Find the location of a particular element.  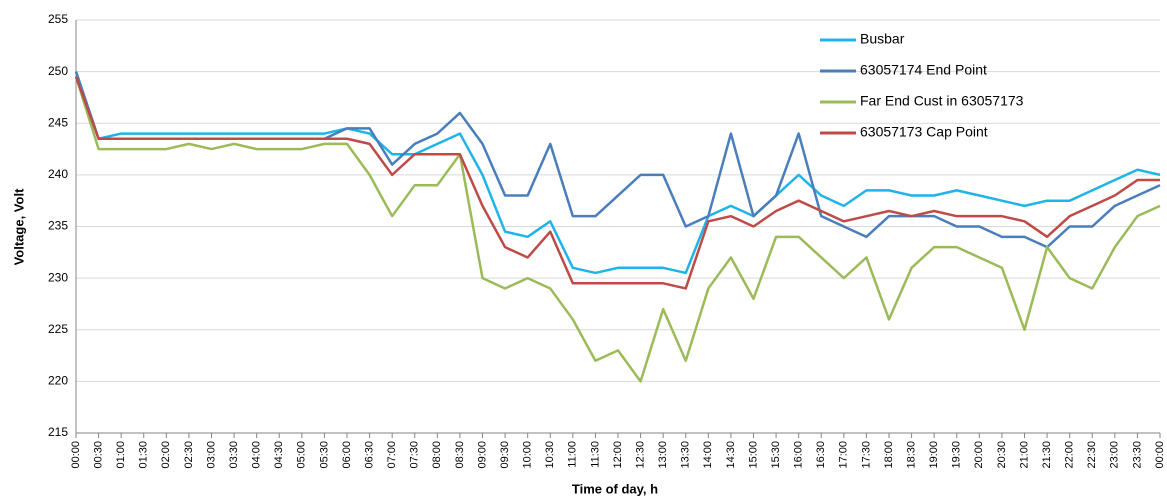

x-tick-label: 06:00 is located at coordinates (347, 455).